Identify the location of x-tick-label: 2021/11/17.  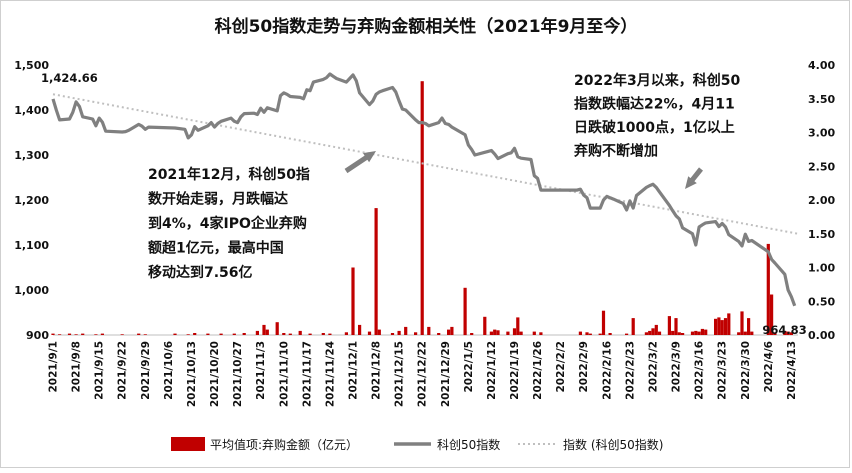
(307, 374).